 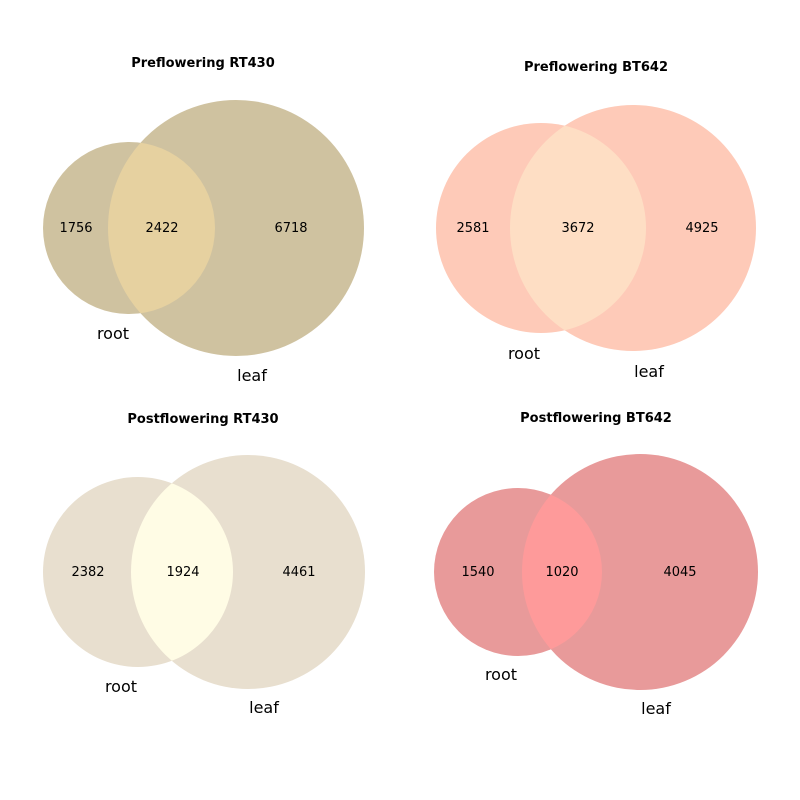 What do you see at coordinates (203, 63) in the screenshot?
I see `panel-title: Preflowering RT430` at bounding box center [203, 63].